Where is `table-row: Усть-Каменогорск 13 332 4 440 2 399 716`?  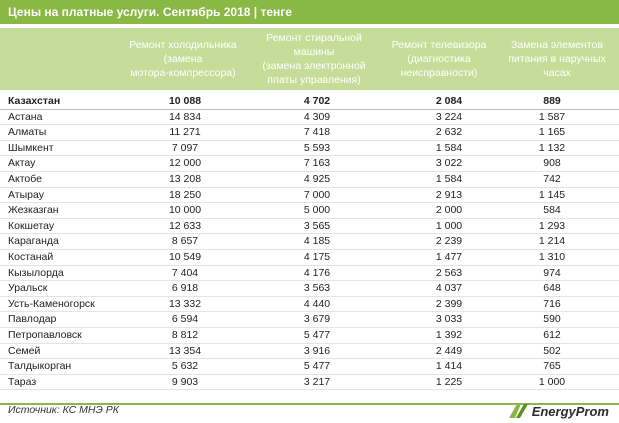
table-row: Усть-Каменогорск 13 332 4 440 2 399 716 is located at coordinates (309, 305).